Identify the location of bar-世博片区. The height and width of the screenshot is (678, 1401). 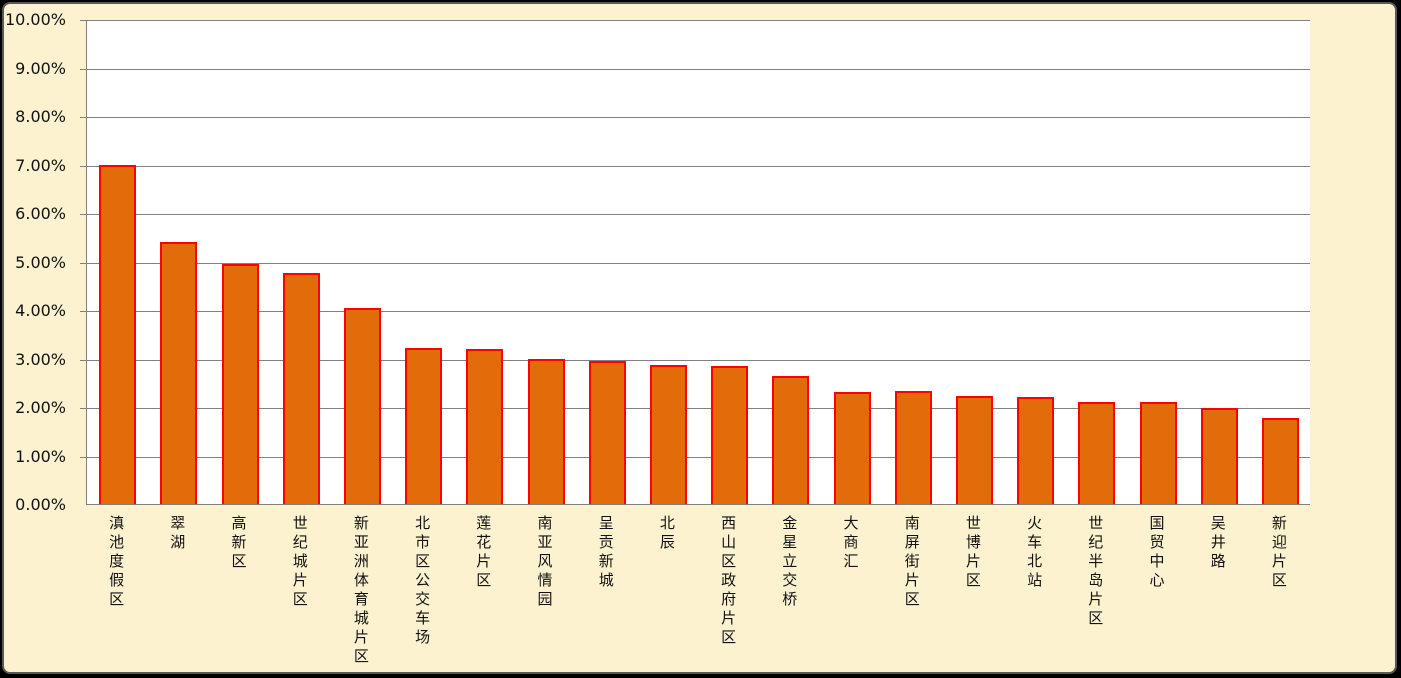
(974, 449).